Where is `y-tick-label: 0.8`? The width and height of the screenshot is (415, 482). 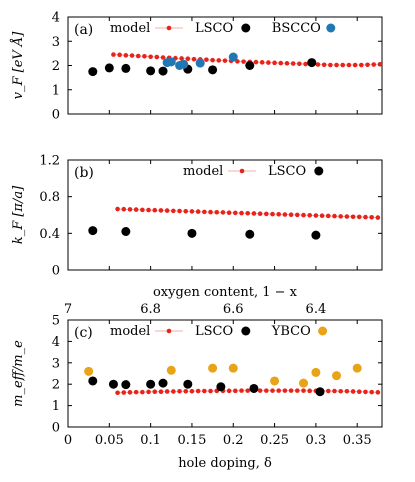
y-tick-label: 0.8 is located at coordinates (49, 197).